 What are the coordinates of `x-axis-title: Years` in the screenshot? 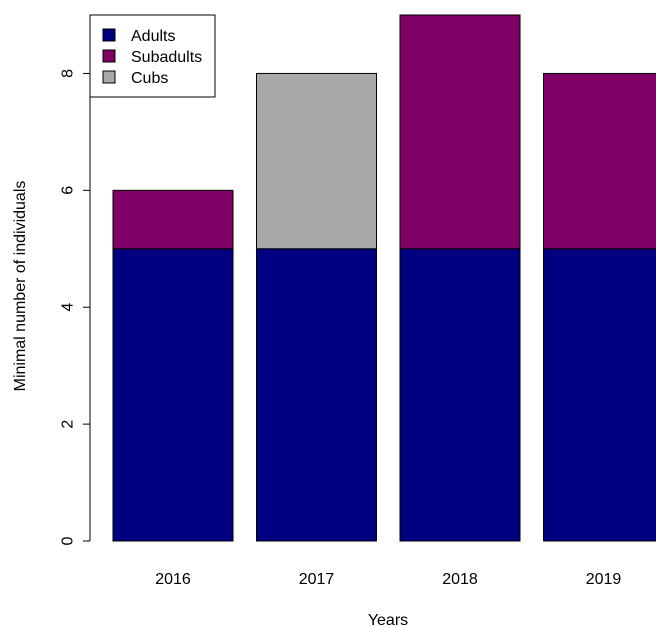 It's located at (388, 619).